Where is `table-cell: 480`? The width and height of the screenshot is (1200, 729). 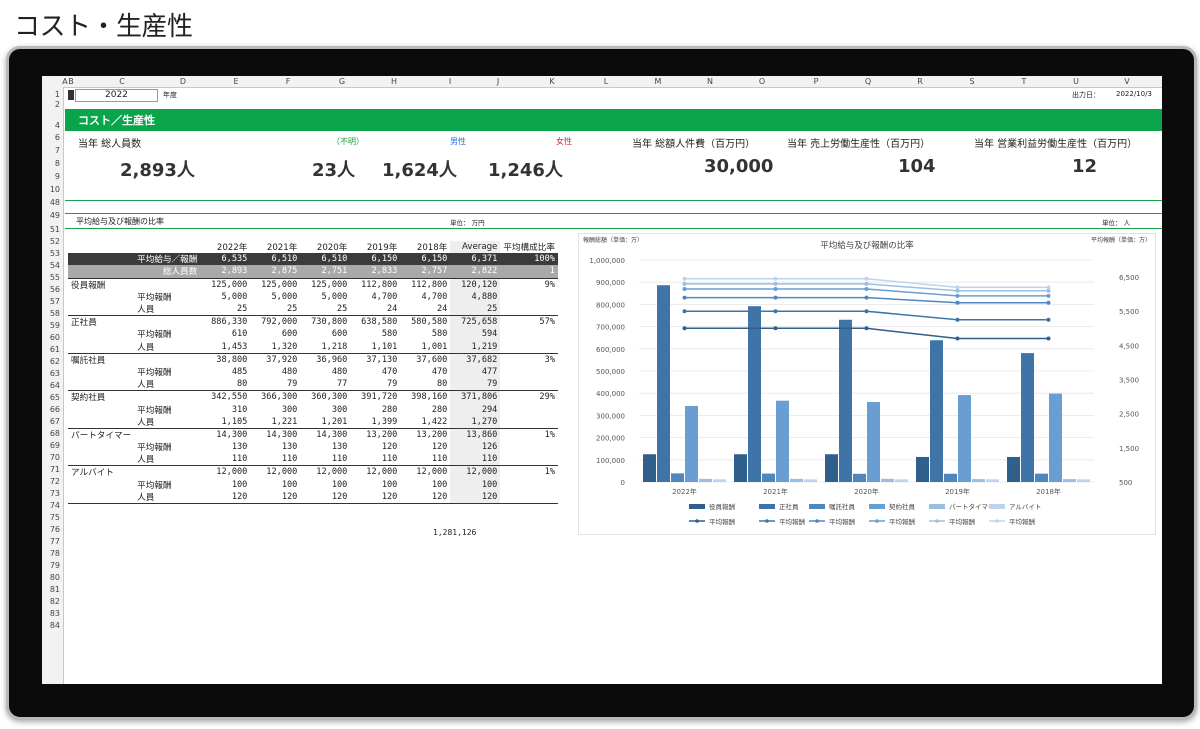 table-cell: 480 is located at coordinates (289, 371).